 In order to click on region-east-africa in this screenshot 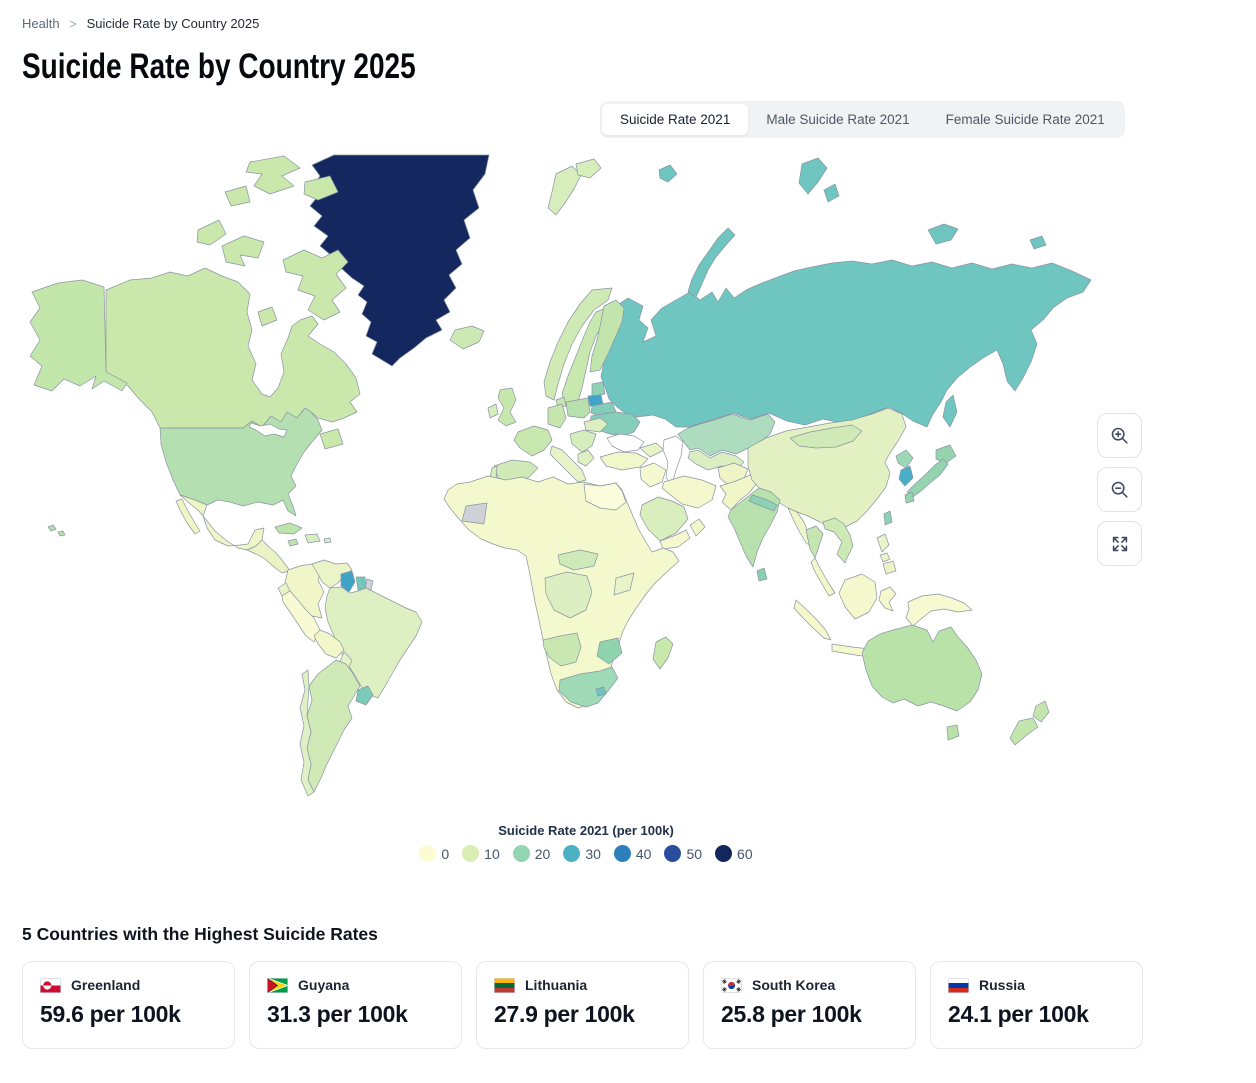, I will do `click(624, 584)`.